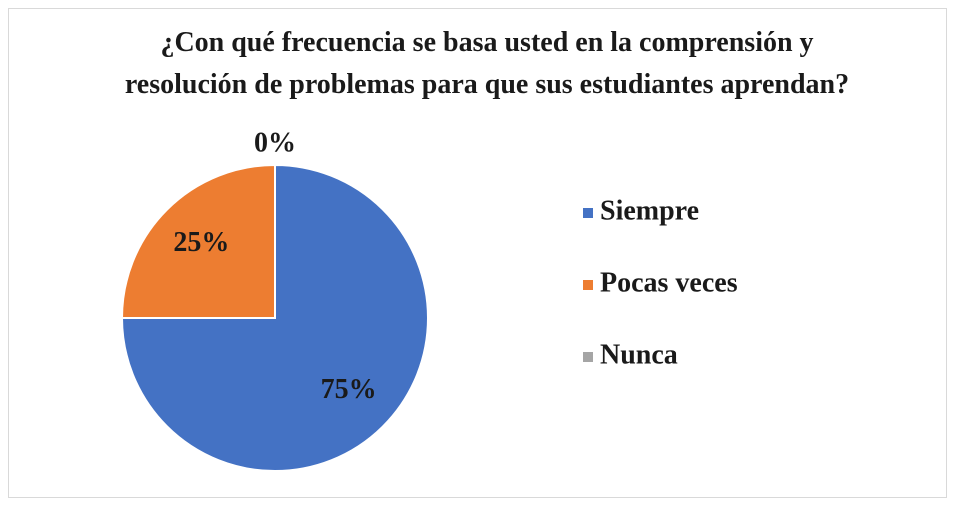 Image resolution: width=955 pixels, height=506 pixels. I want to click on pie-slice, so click(198, 241).